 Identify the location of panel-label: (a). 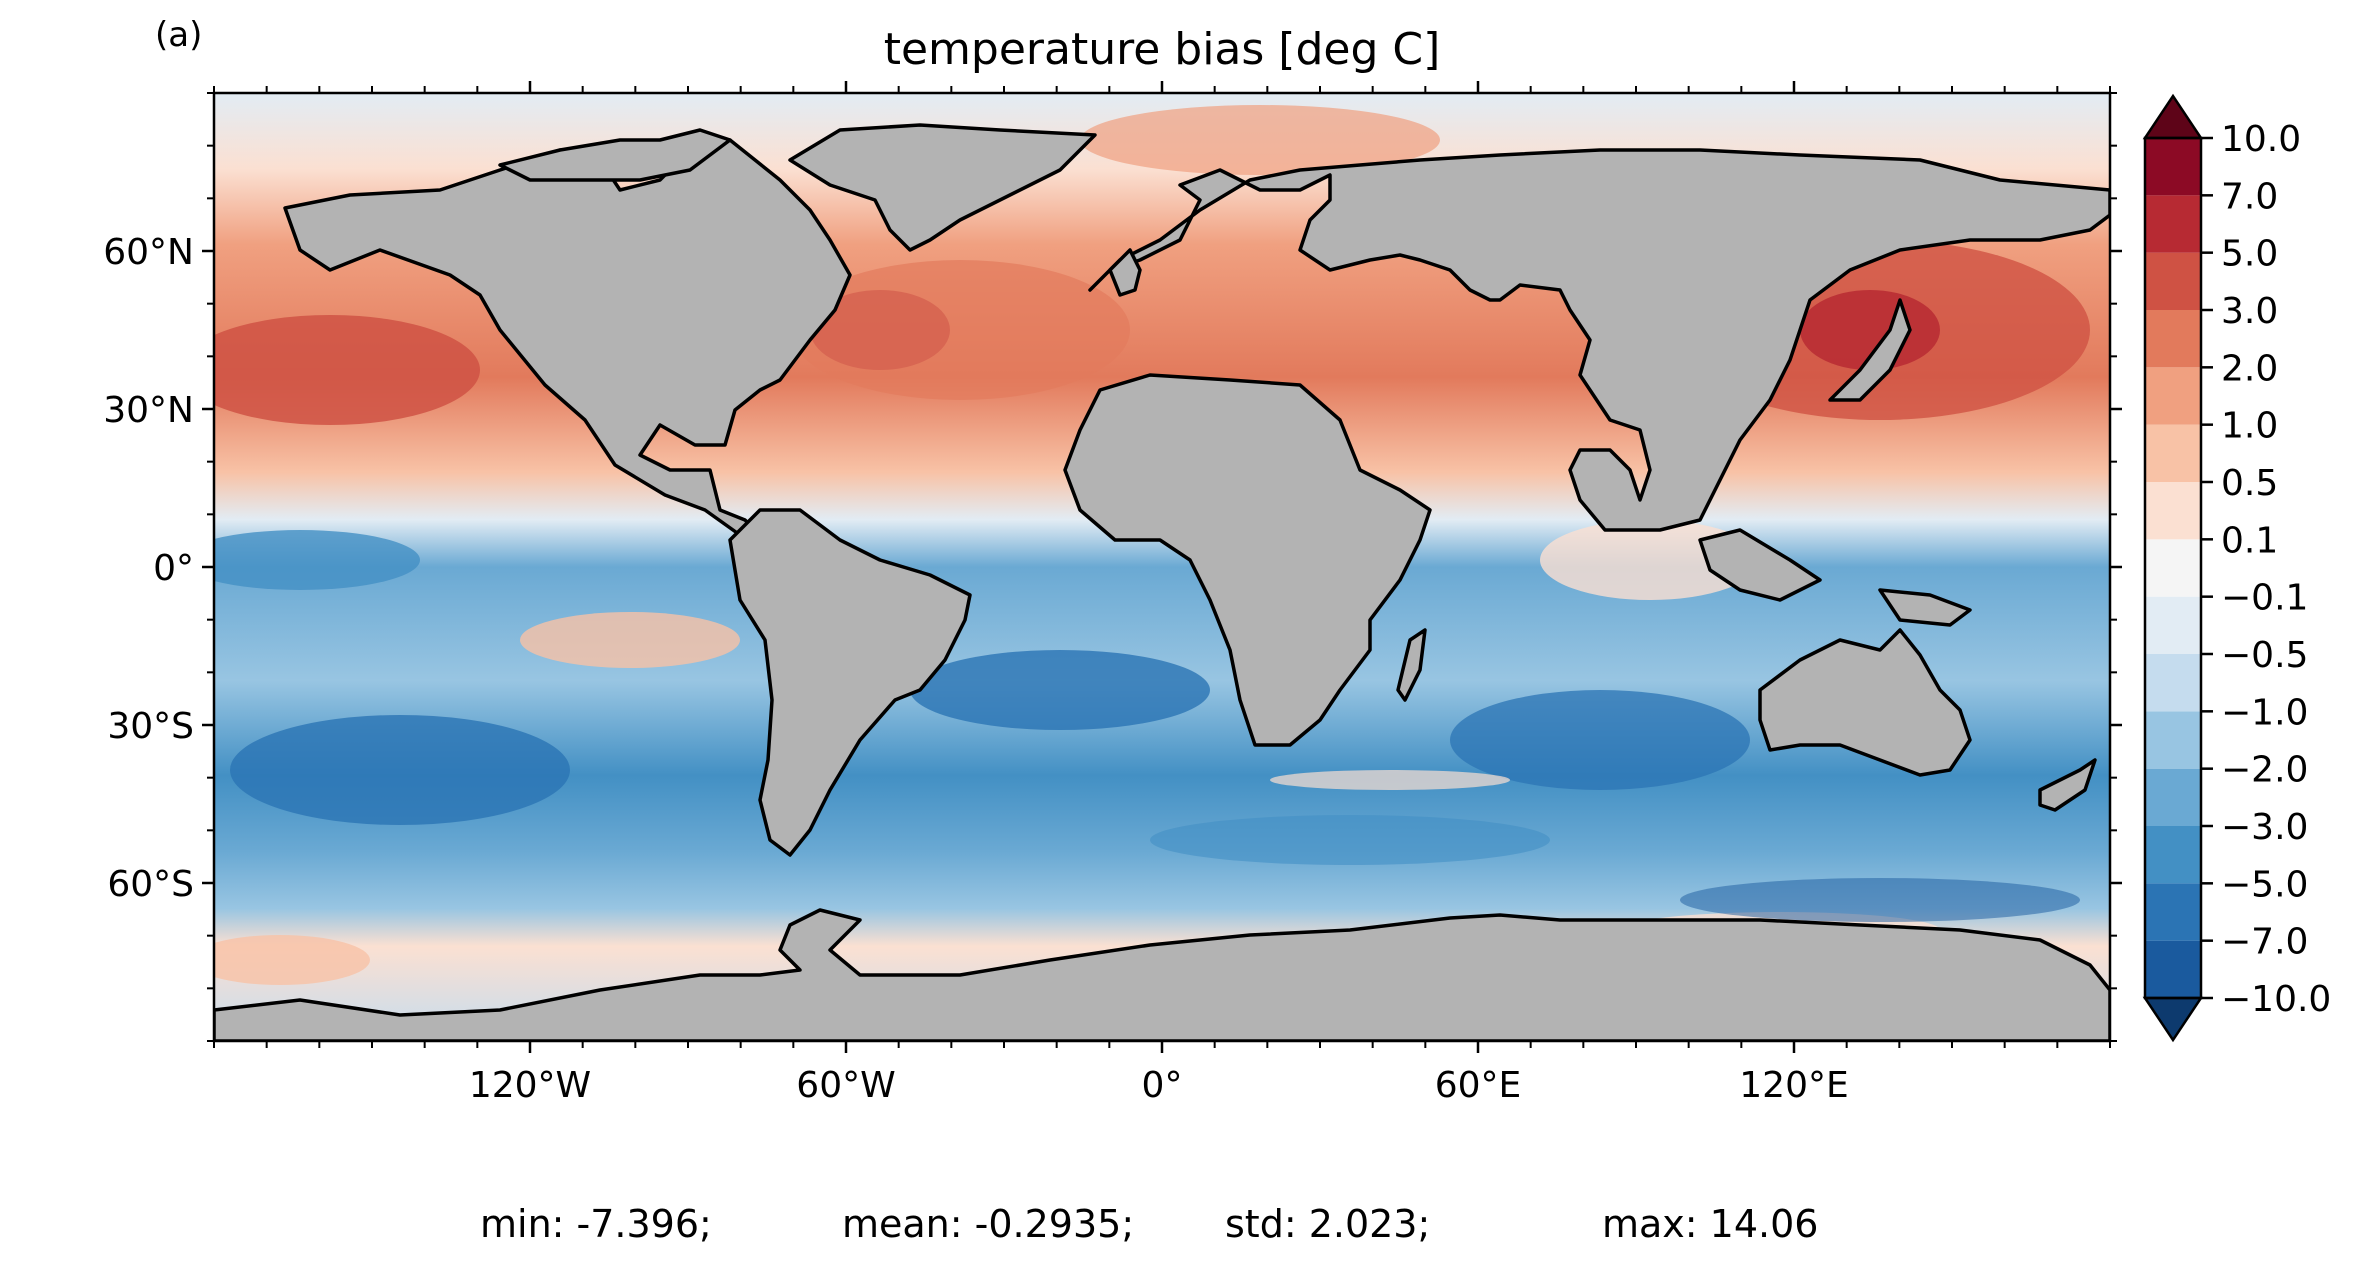
(178, 35).